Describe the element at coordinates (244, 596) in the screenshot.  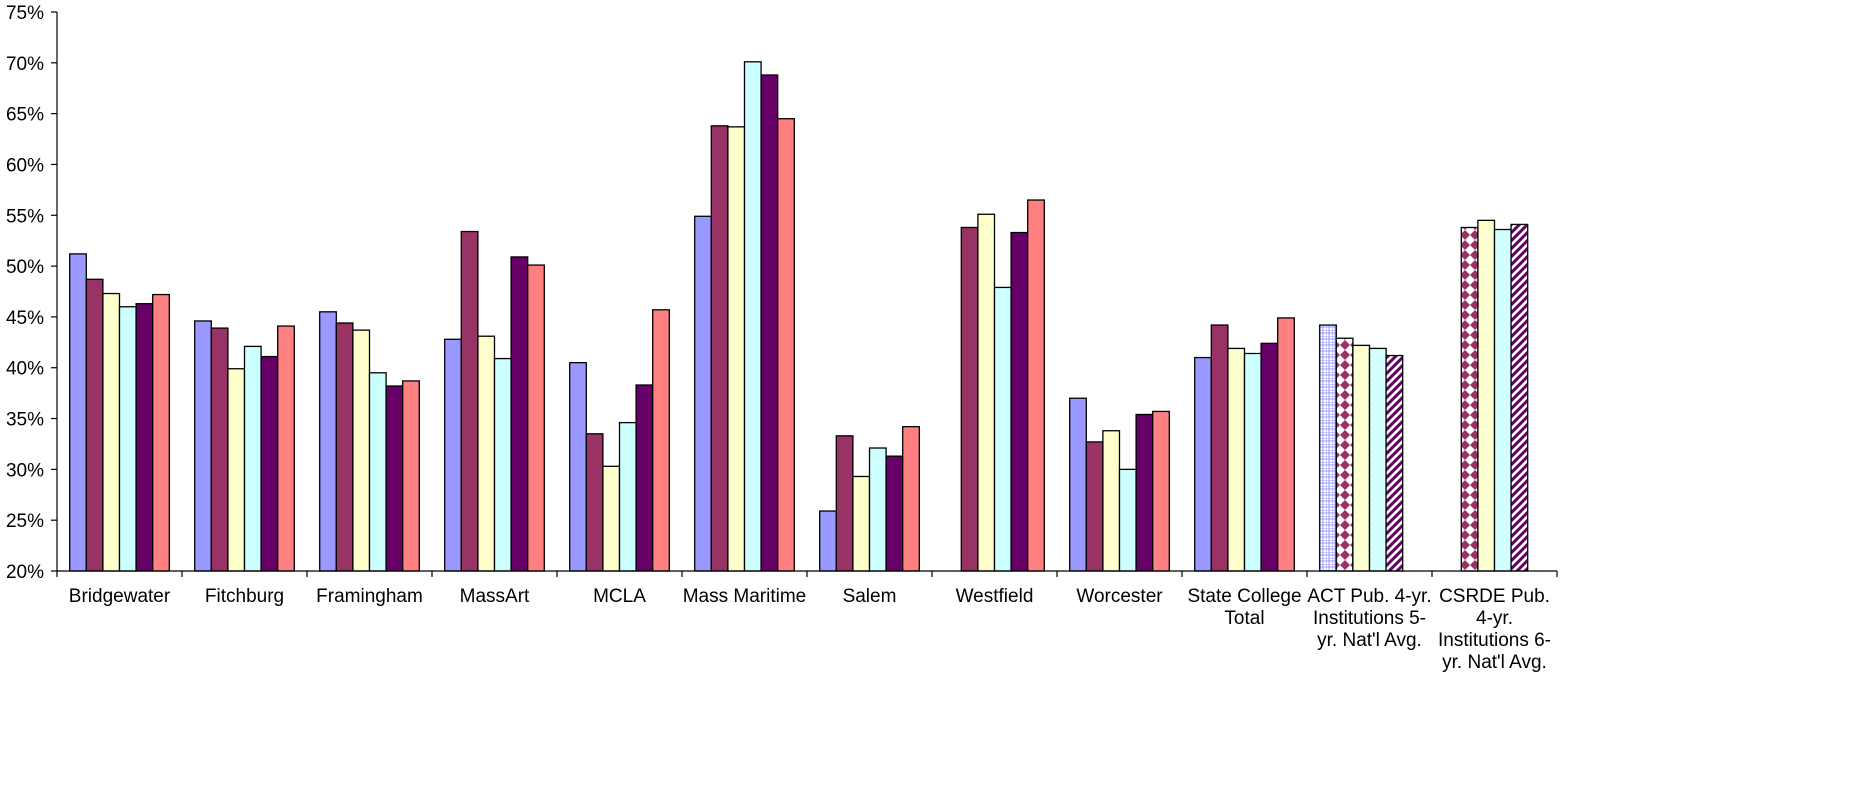
I see `x-category-label-line: Fitchburg` at that location.